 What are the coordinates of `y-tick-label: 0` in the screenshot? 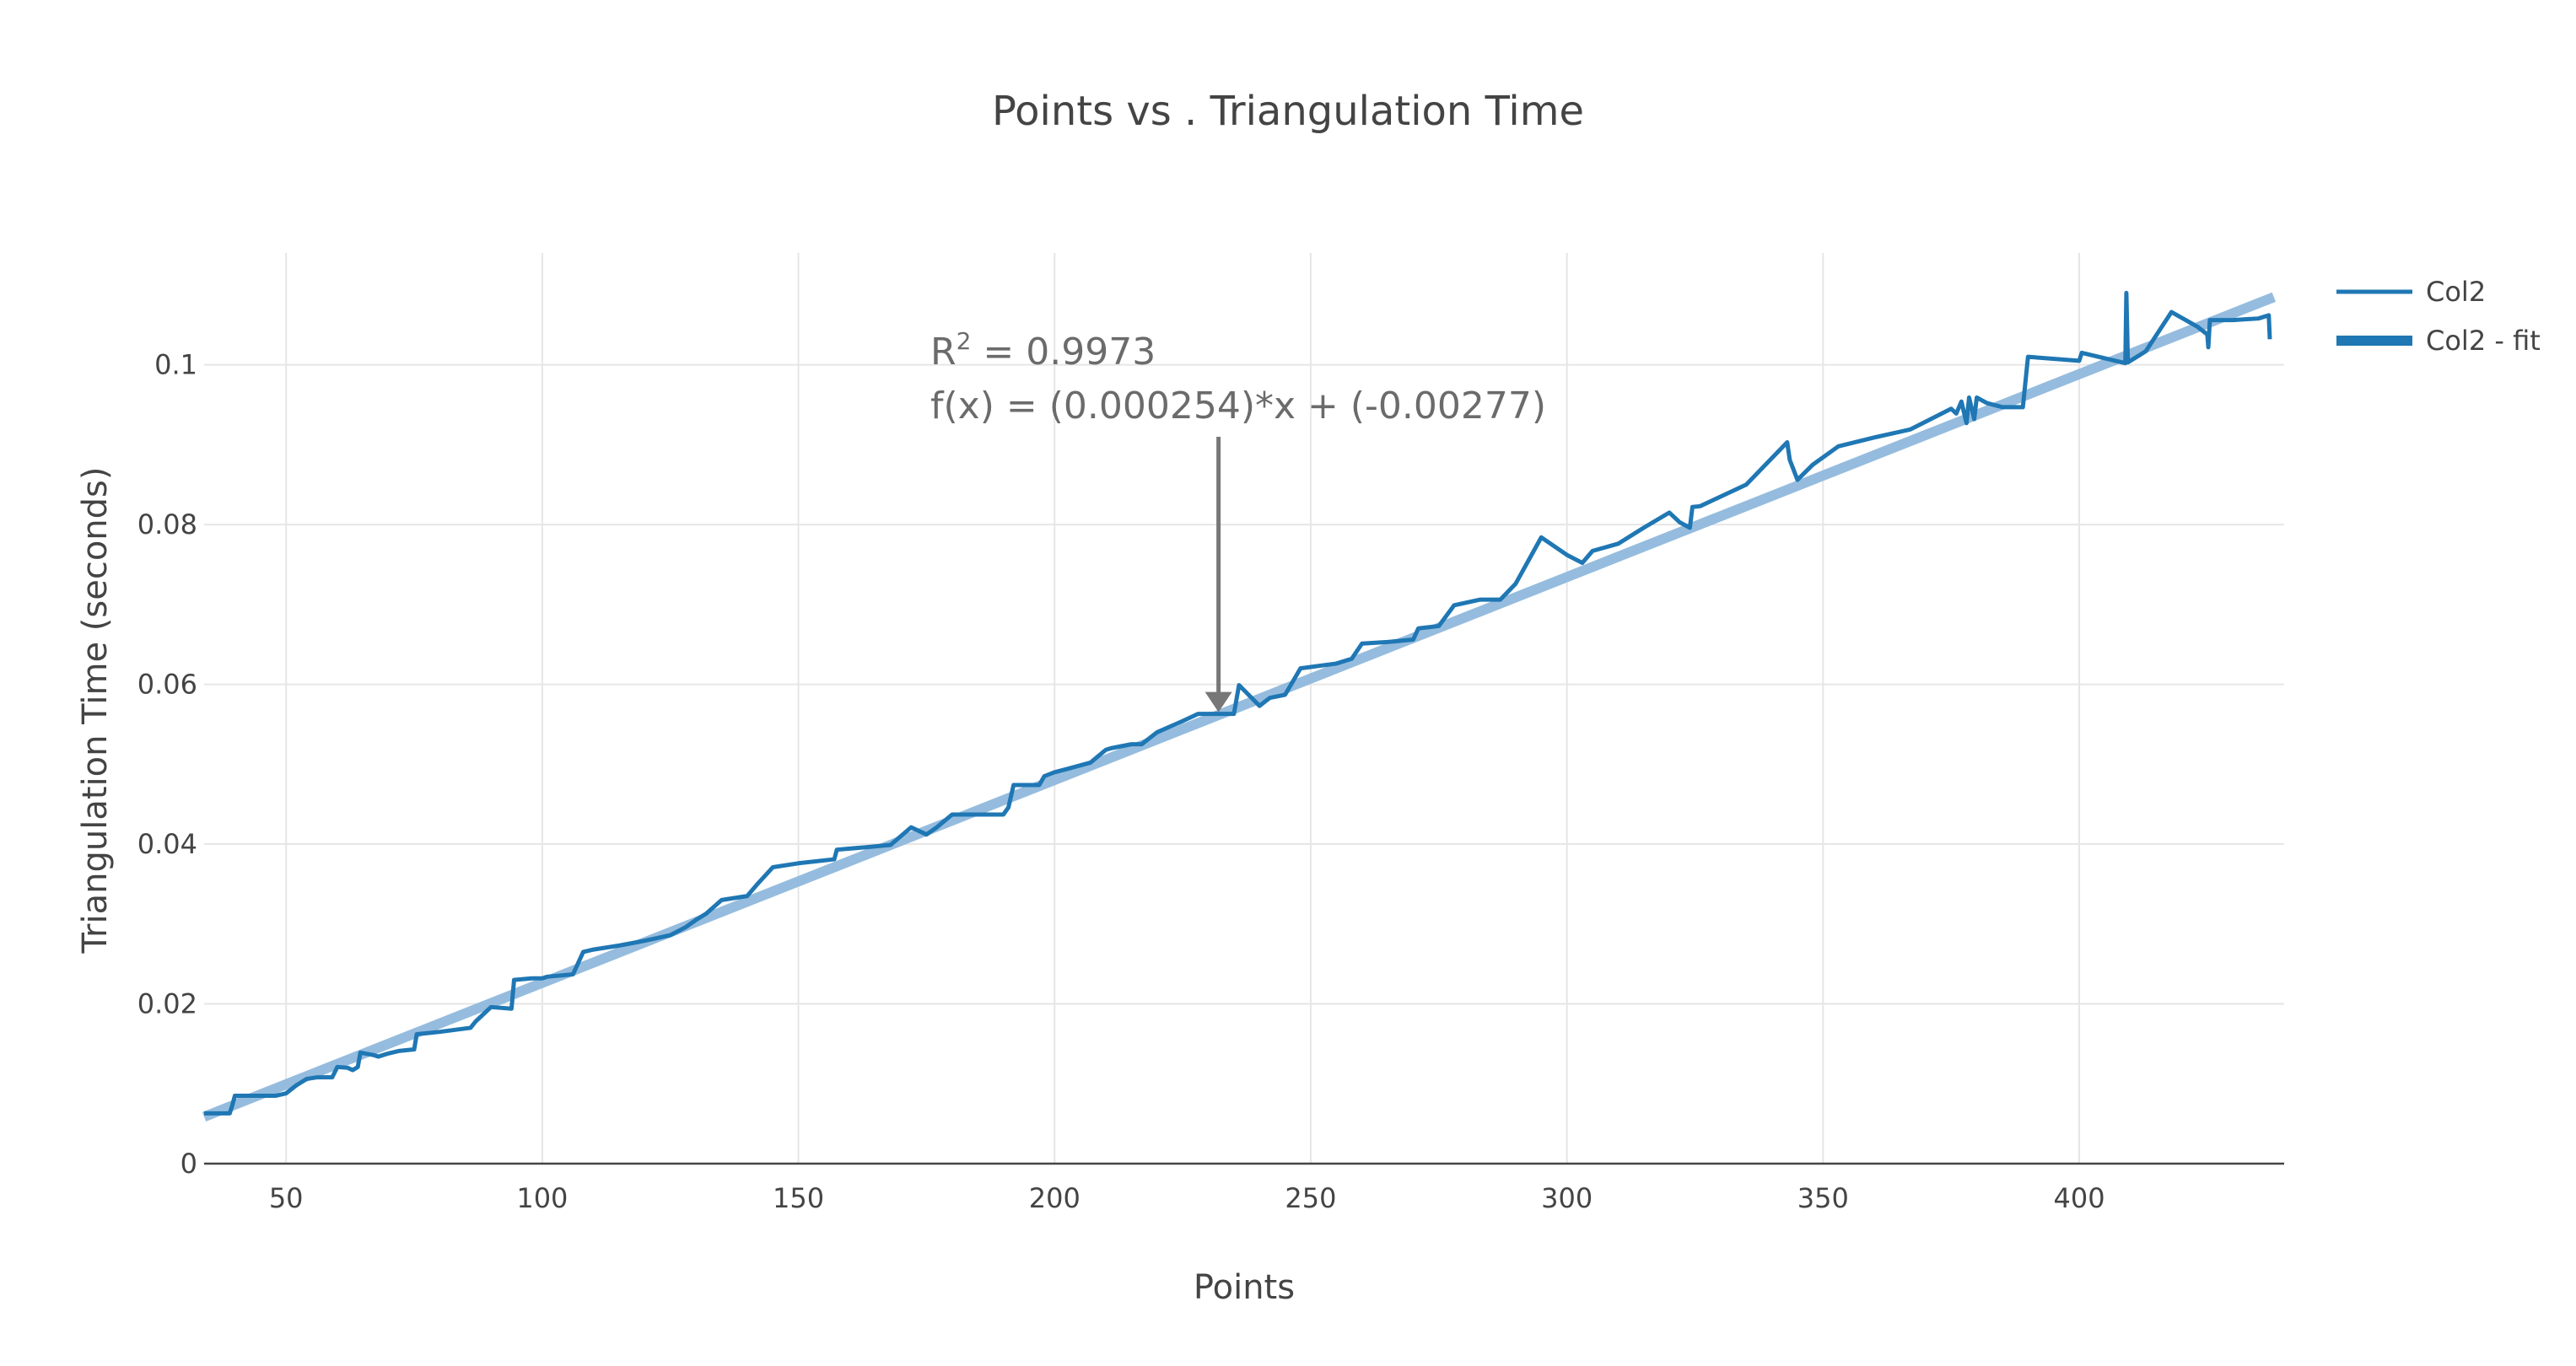 It's located at (189, 1164).